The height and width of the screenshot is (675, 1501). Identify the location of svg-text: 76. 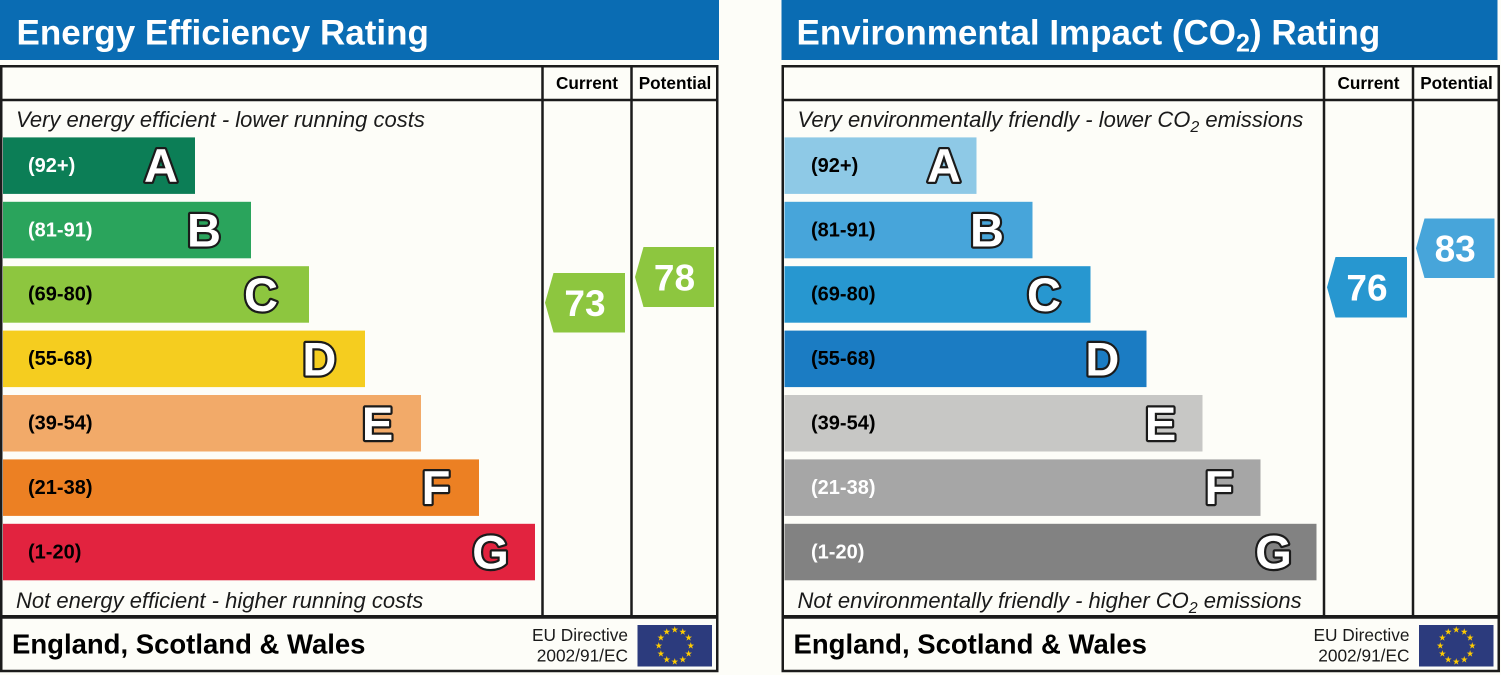
(1366, 288).